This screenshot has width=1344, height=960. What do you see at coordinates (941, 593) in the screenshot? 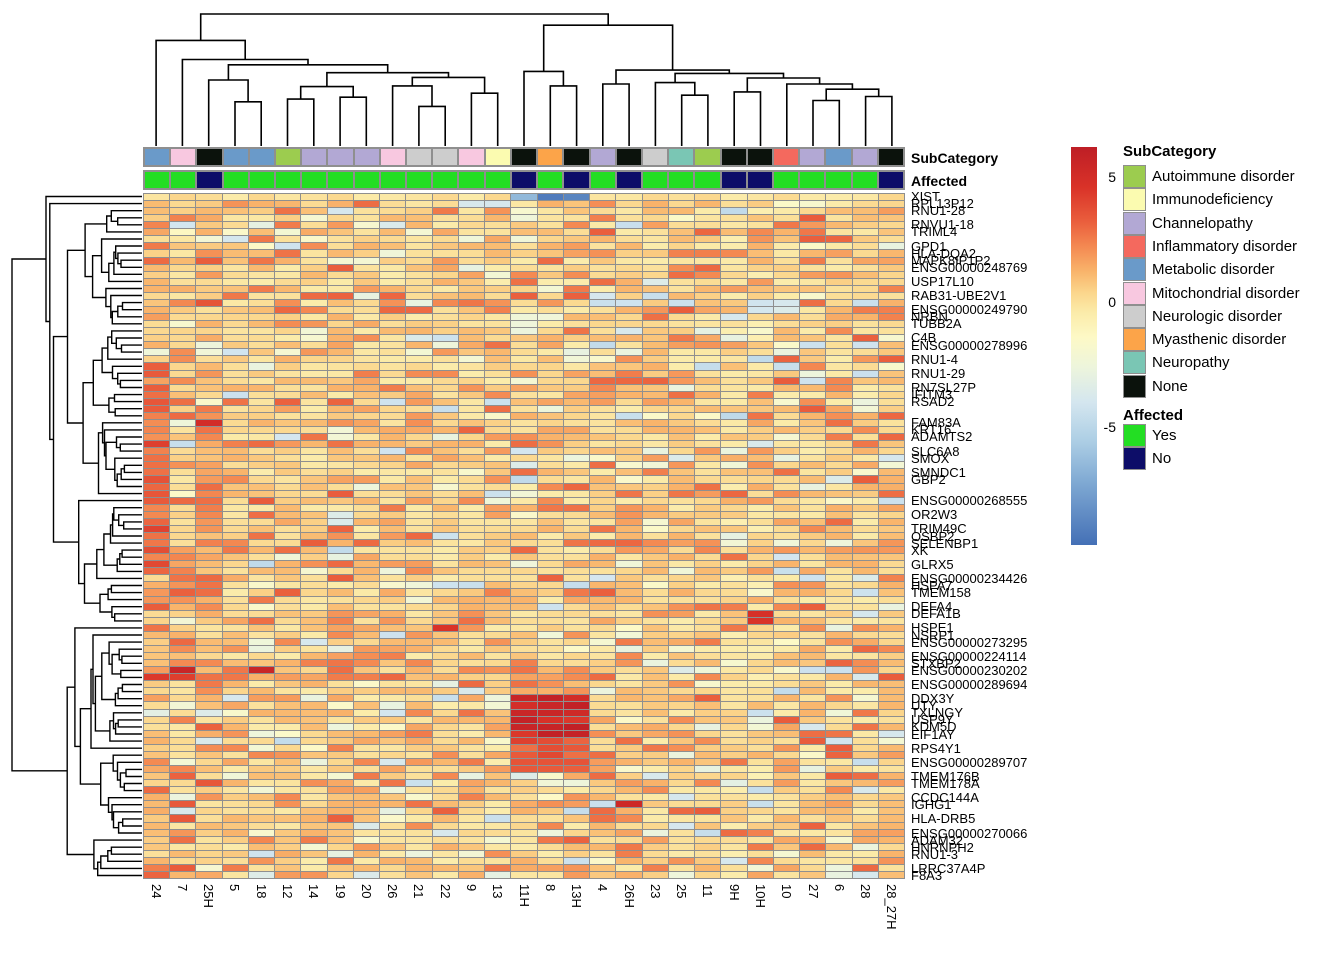
I see `row-label: TMEM158` at bounding box center [941, 593].